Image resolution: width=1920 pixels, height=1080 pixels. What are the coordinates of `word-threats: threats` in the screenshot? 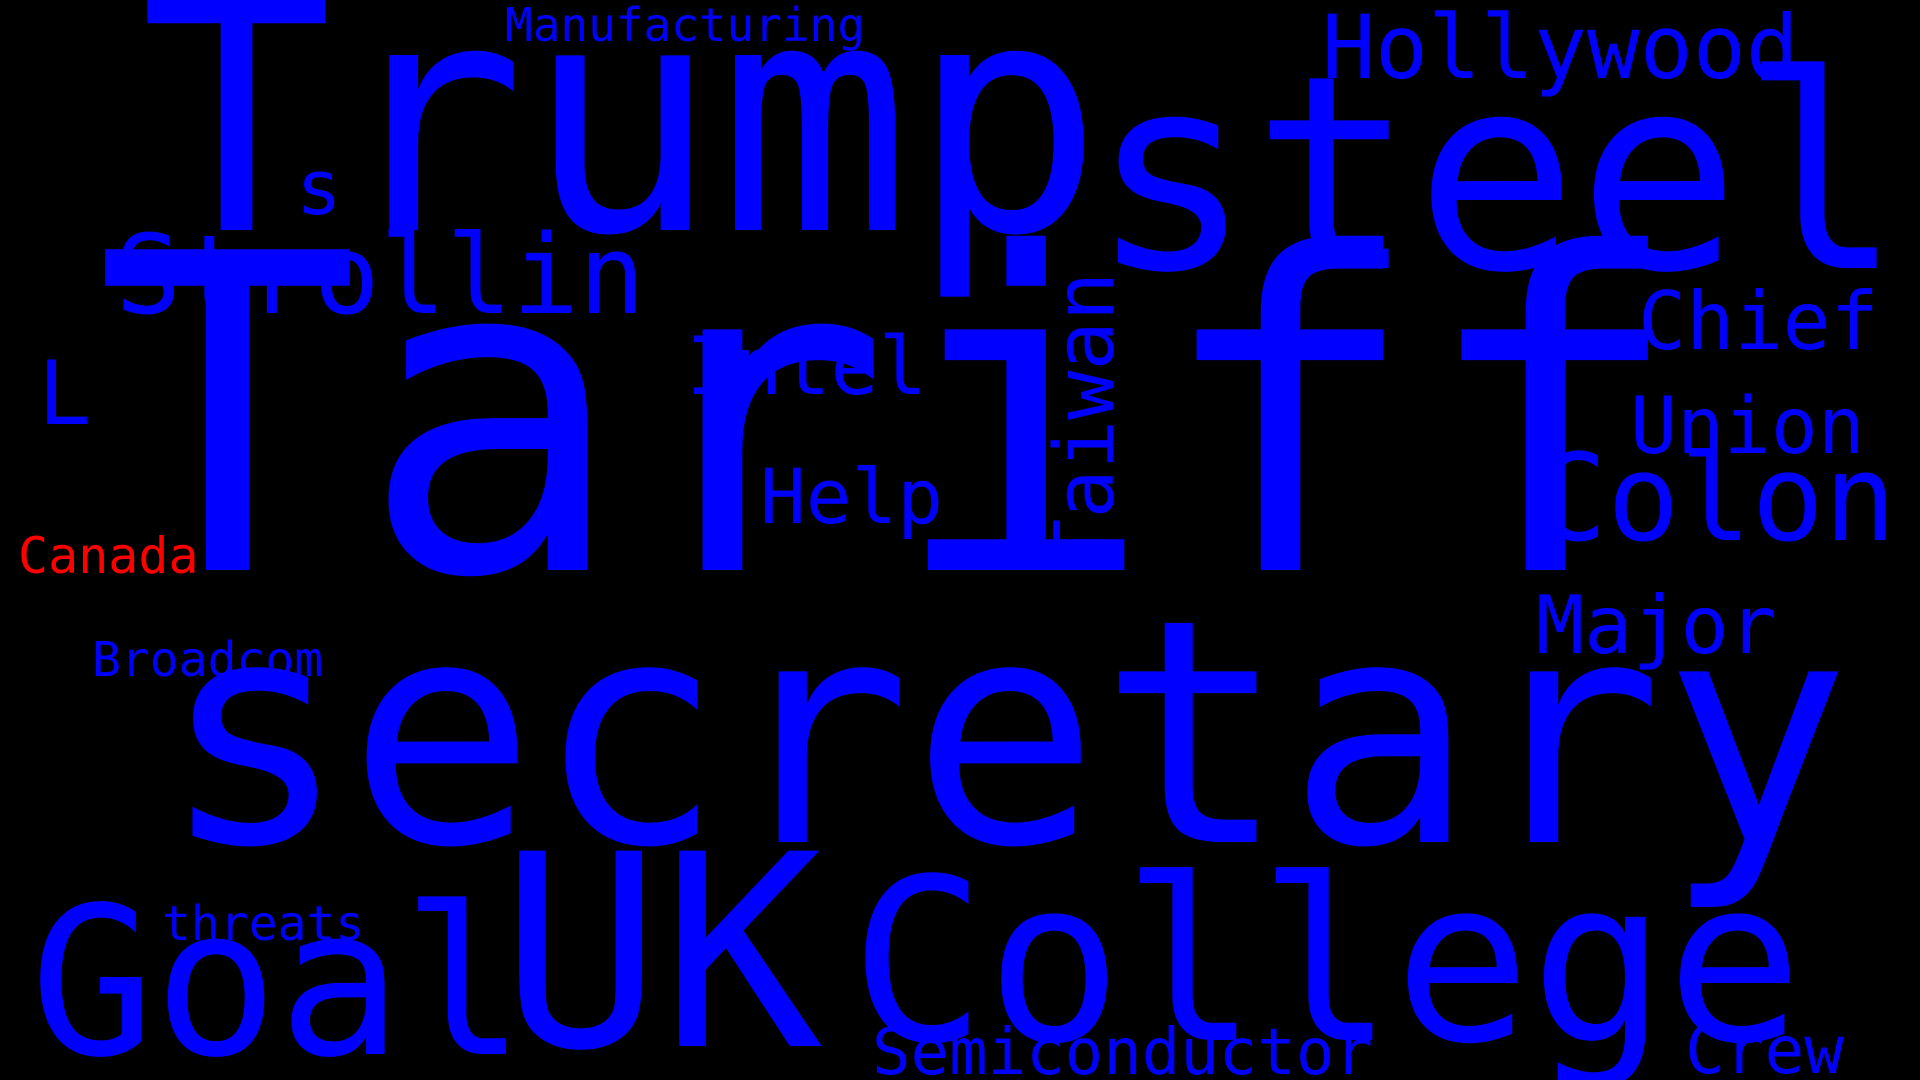 It's located at (263, 924).